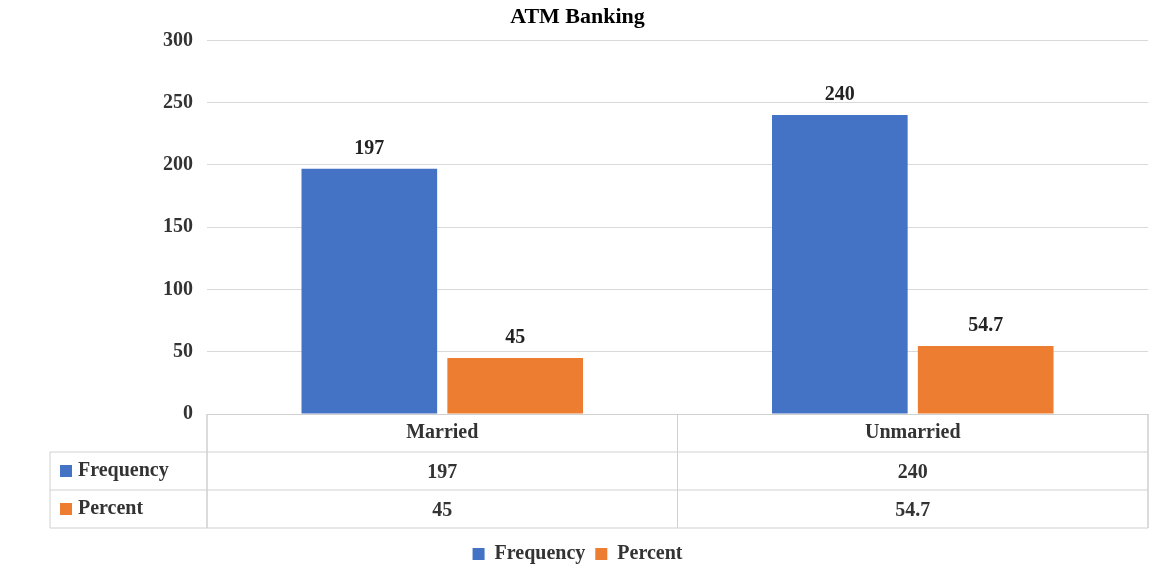  Describe the element at coordinates (442, 471) in the screenshot. I see `text: 197` at that location.